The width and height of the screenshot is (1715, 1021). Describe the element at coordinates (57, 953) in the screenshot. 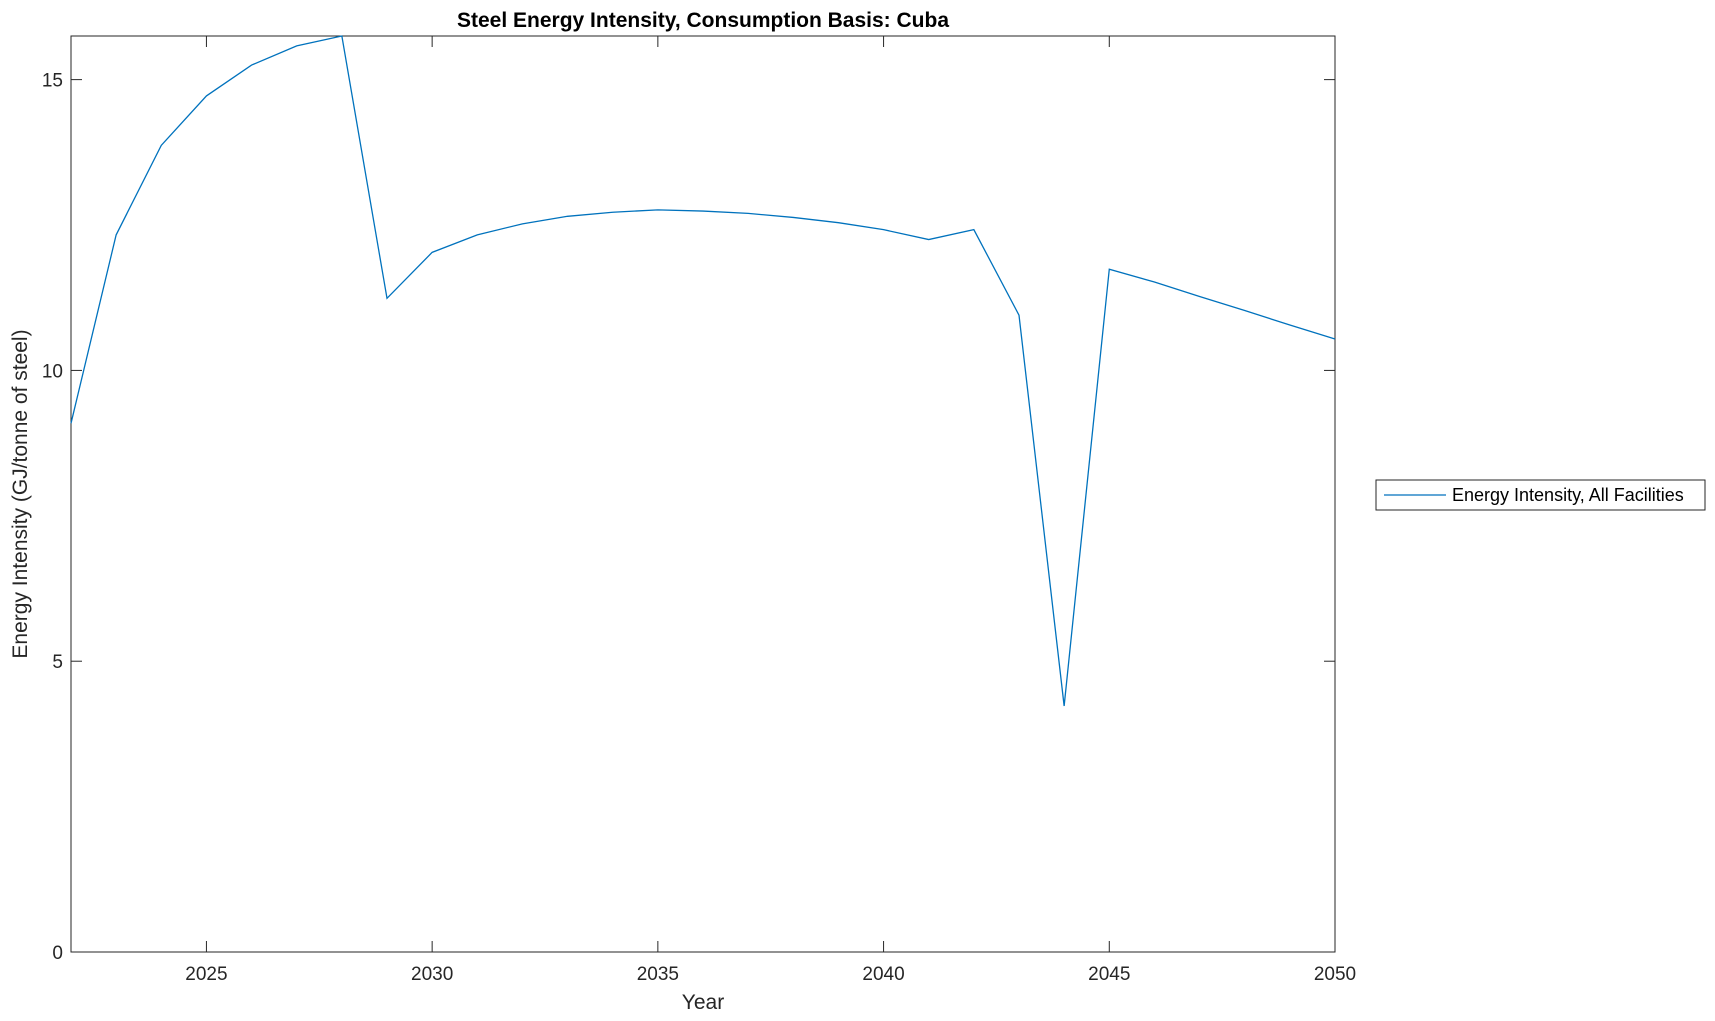

I see `y-tick-label: 0` at that location.